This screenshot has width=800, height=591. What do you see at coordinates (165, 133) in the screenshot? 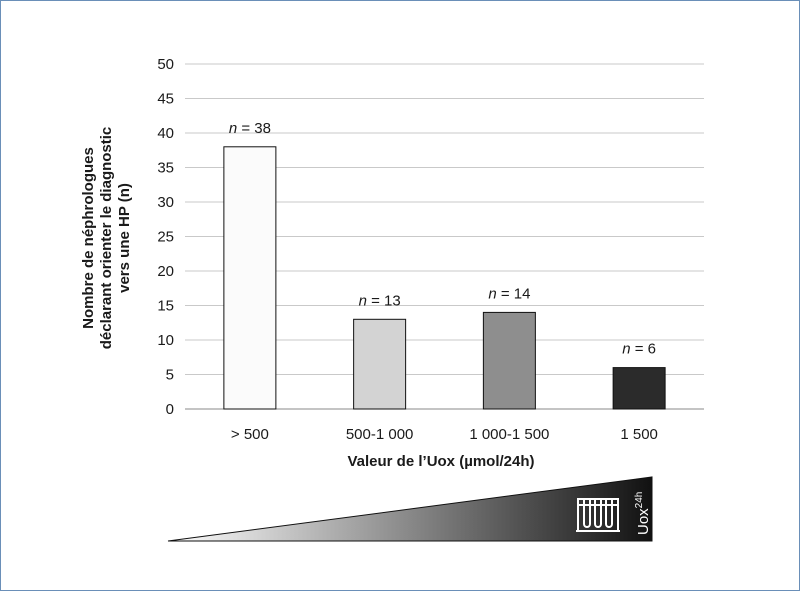
I see `y-tick-label: 40` at bounding box center [165, 133].